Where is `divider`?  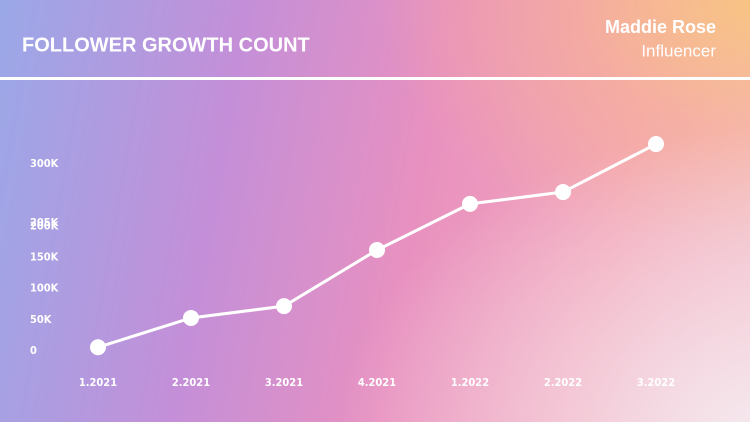
divider is located at coordinates (375, 78).